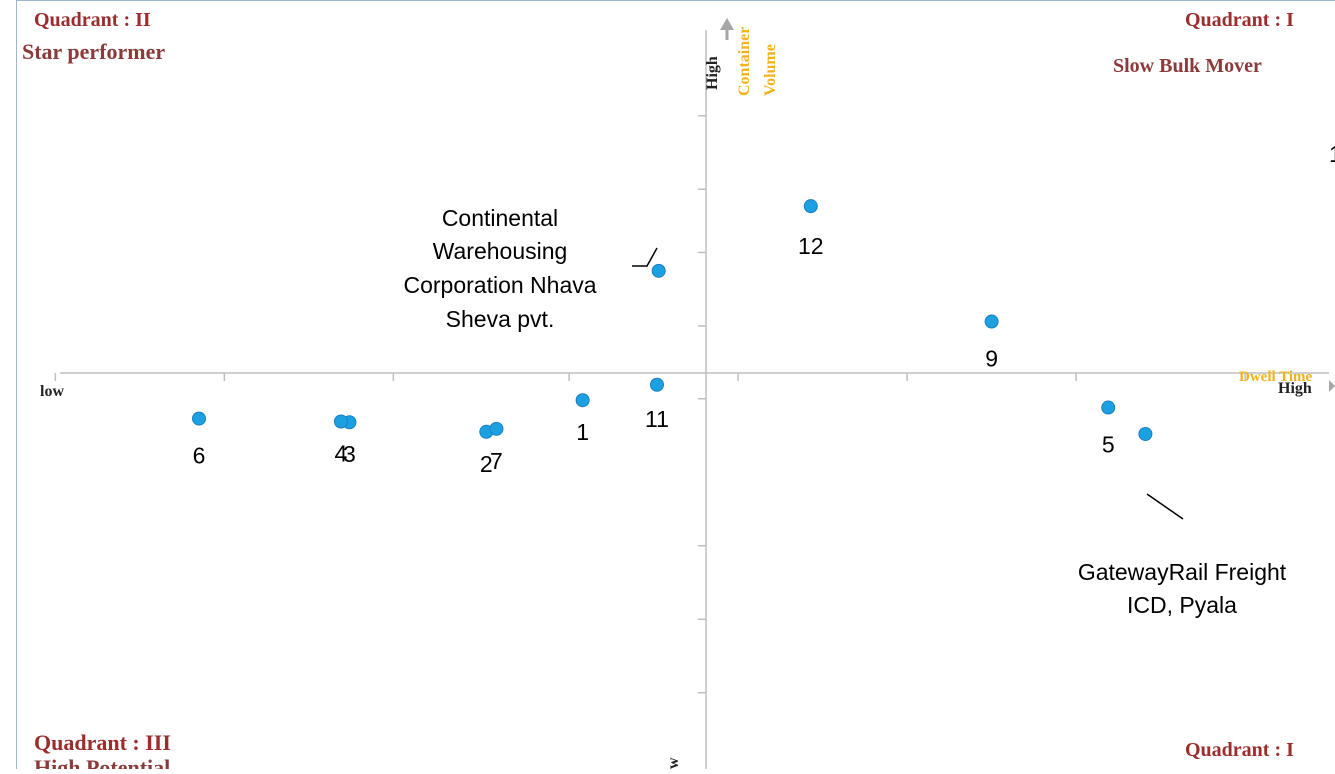  I want to click on y-axis-low-label: w, so click(673, 763).